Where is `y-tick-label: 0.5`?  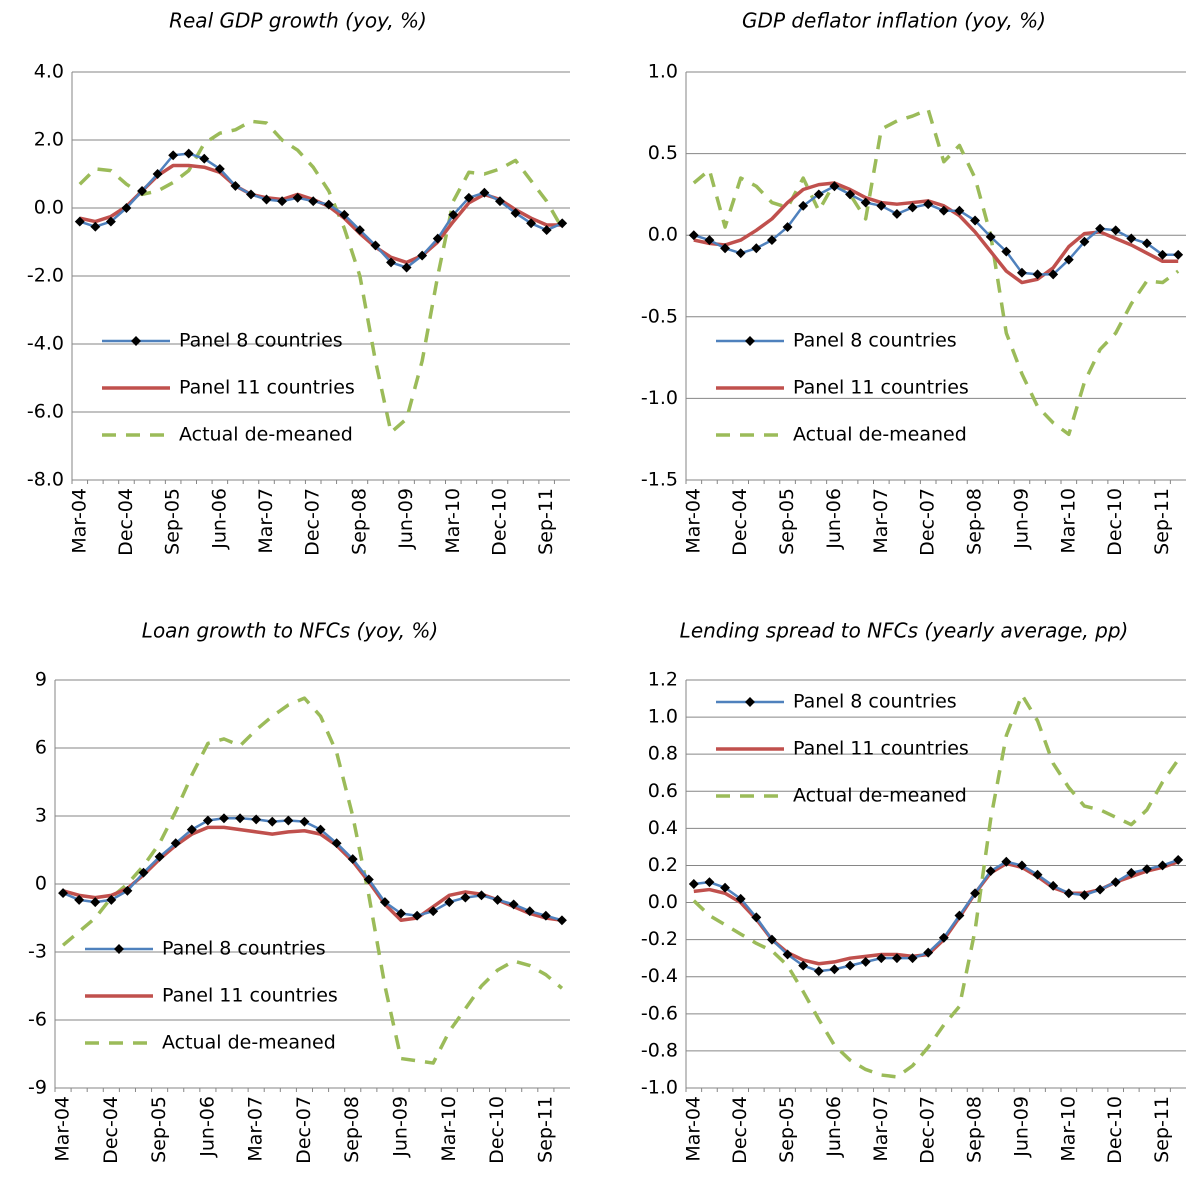
y-tick-label: 0.5 is located at coordinates (663, 153).